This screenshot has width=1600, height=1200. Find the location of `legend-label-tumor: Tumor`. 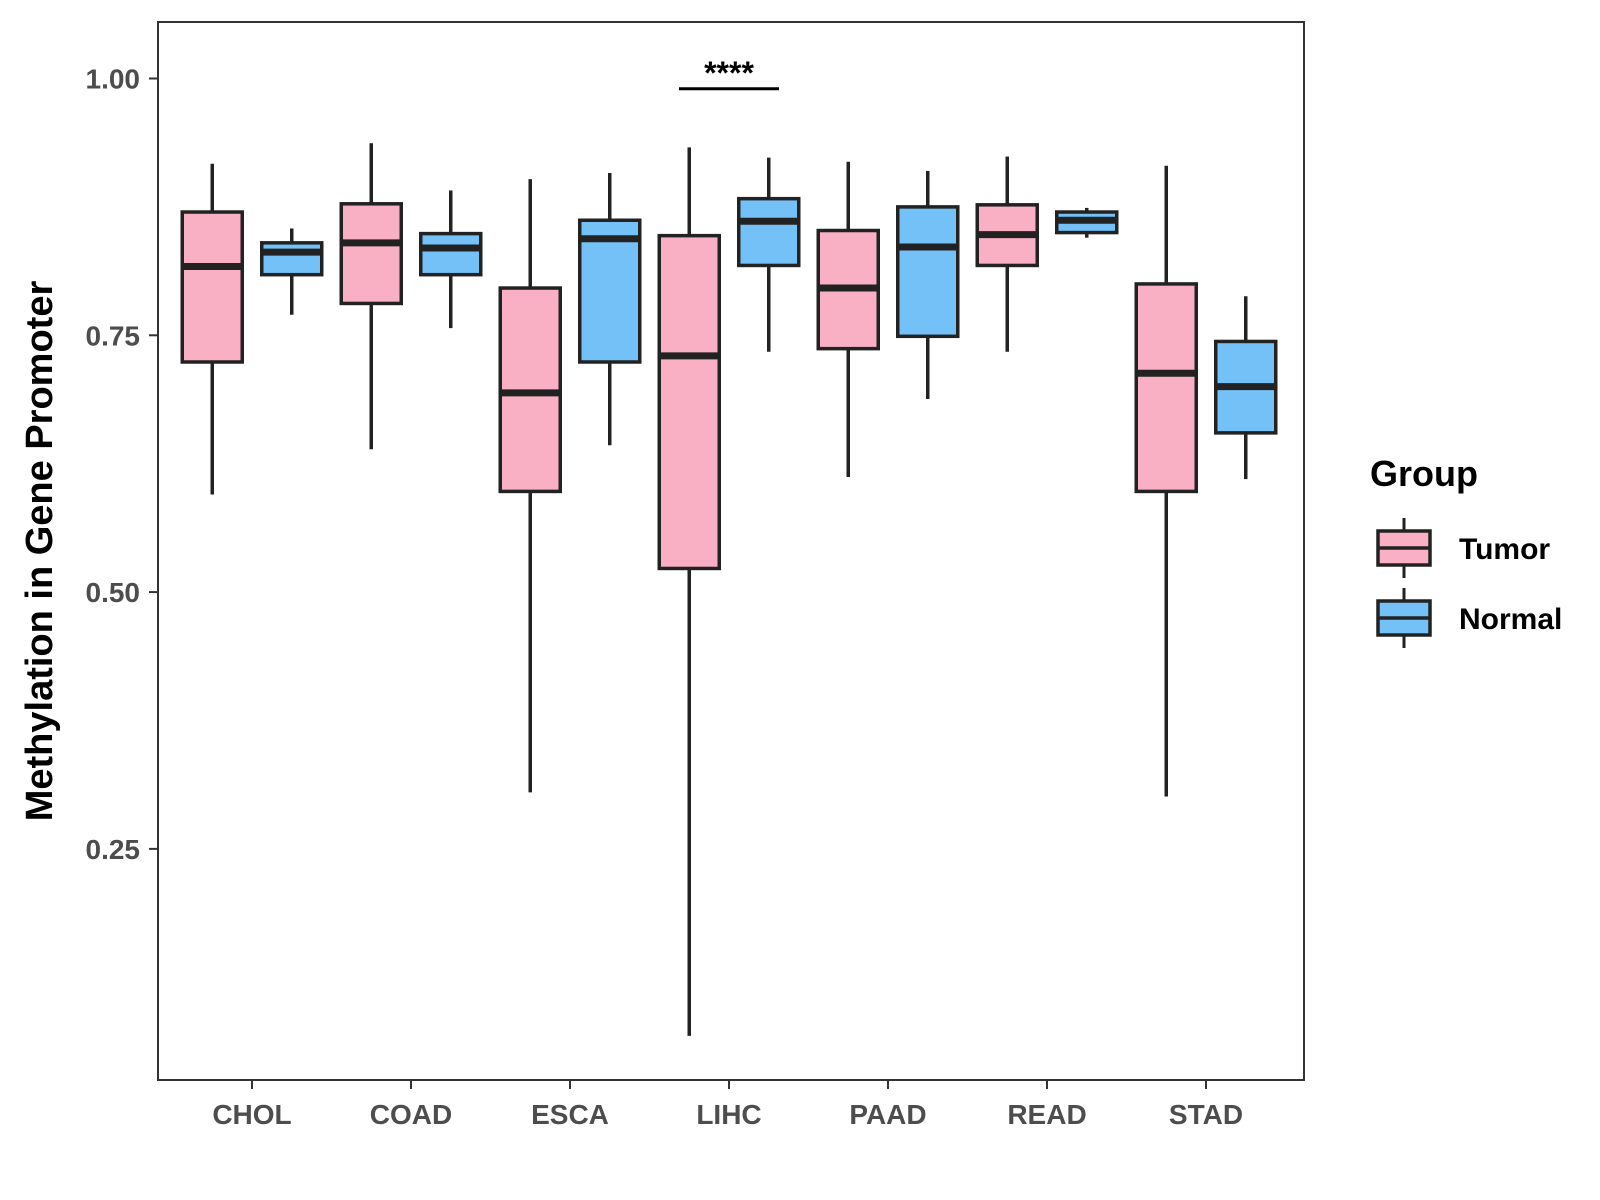

legend-label-tumor: Tumor is located at coordinates (1504, 549).